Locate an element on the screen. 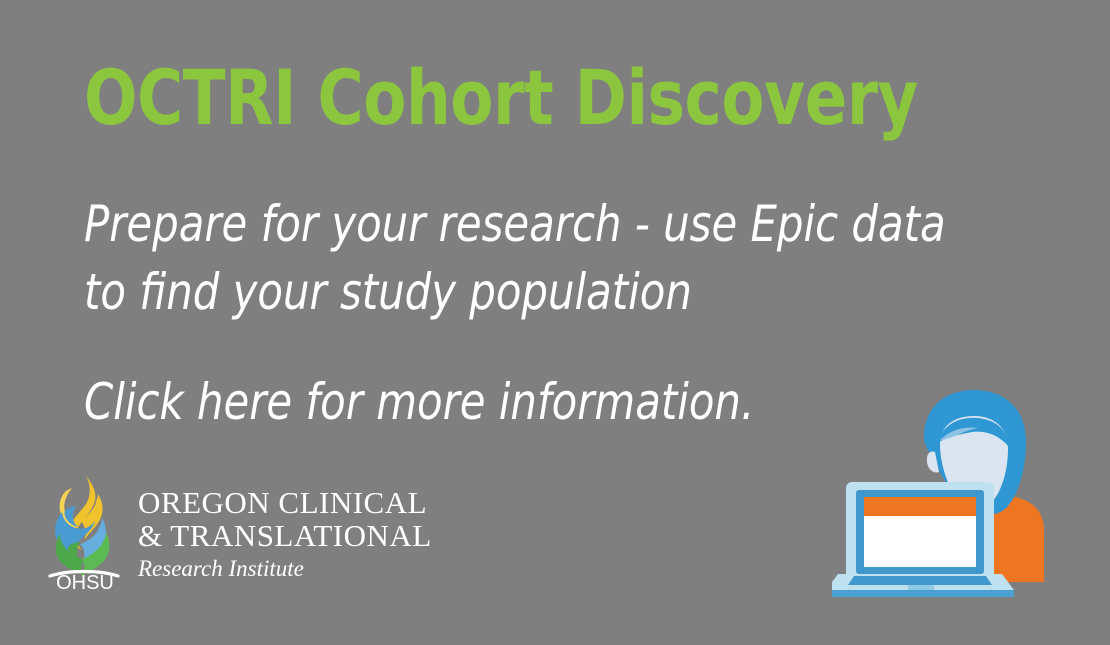 Image resolution: width=1110 pixels, height=645 pixels. wordmark-line-2: & TRANSLATIONAL is located at coordinates (285, 535).